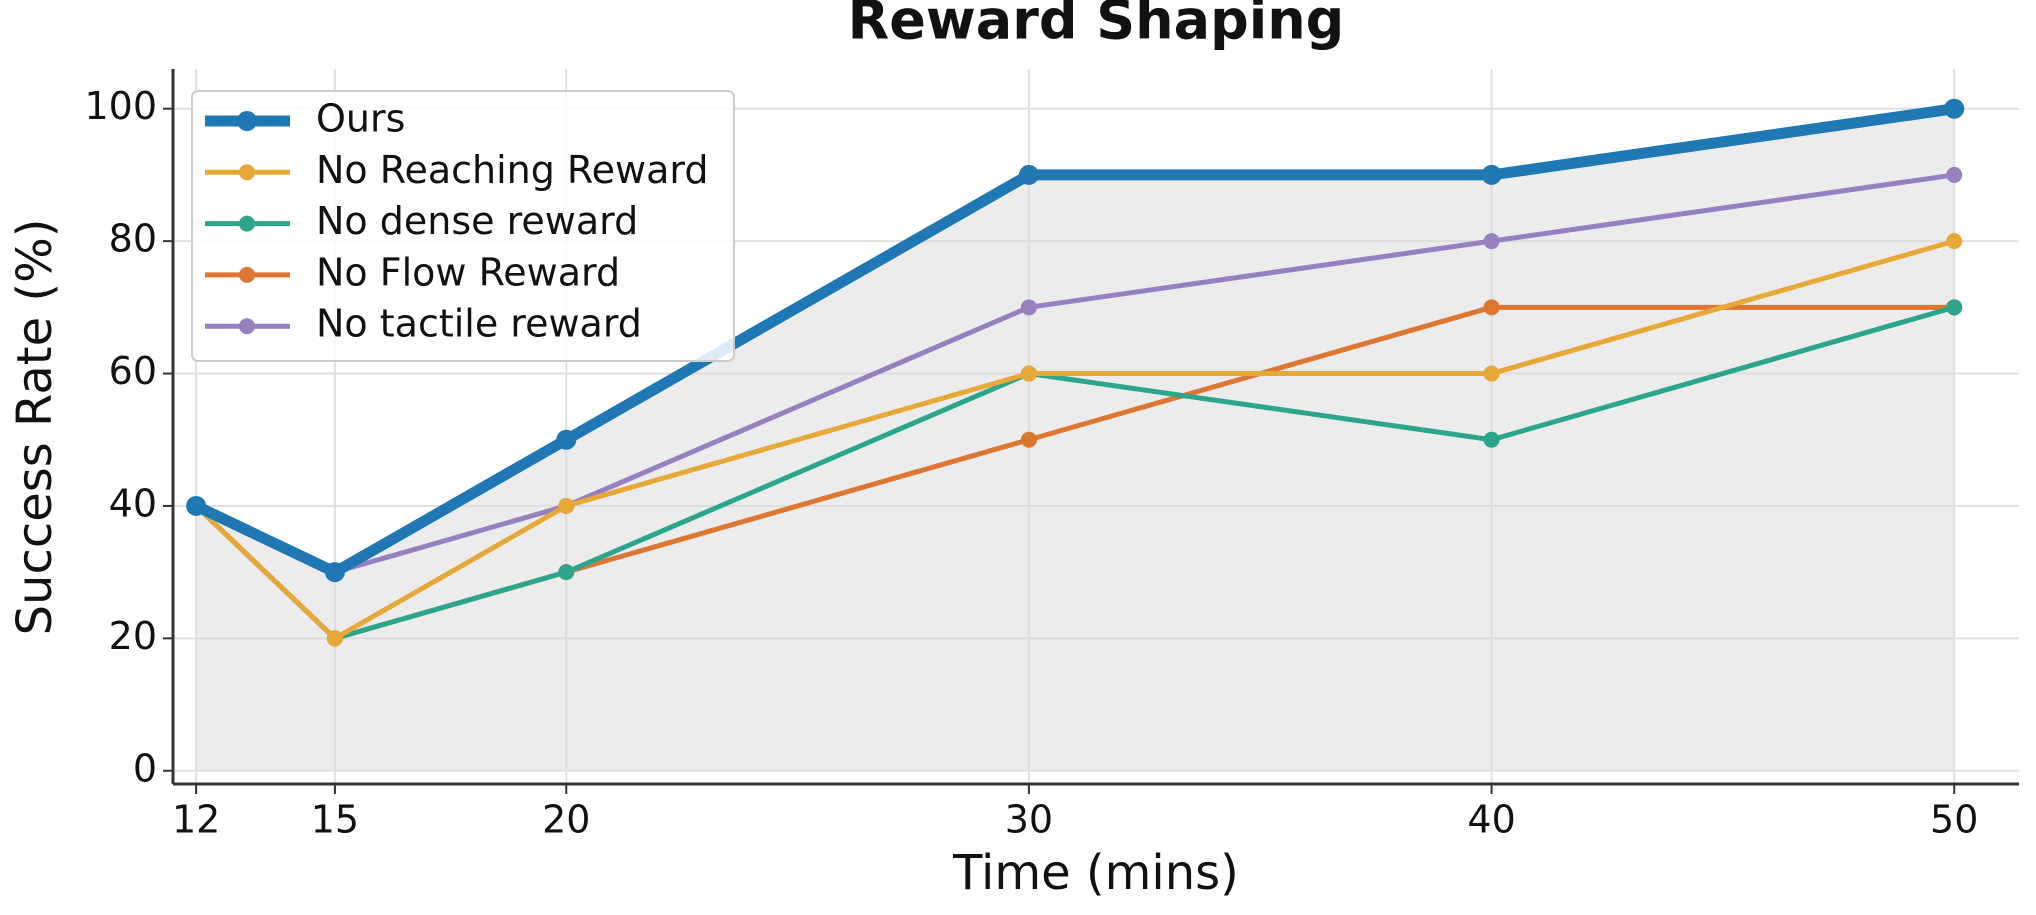 The height and width of the screenshot is (915, 2036). I want to click on x-tick-label: 40, so click(1491, 820).